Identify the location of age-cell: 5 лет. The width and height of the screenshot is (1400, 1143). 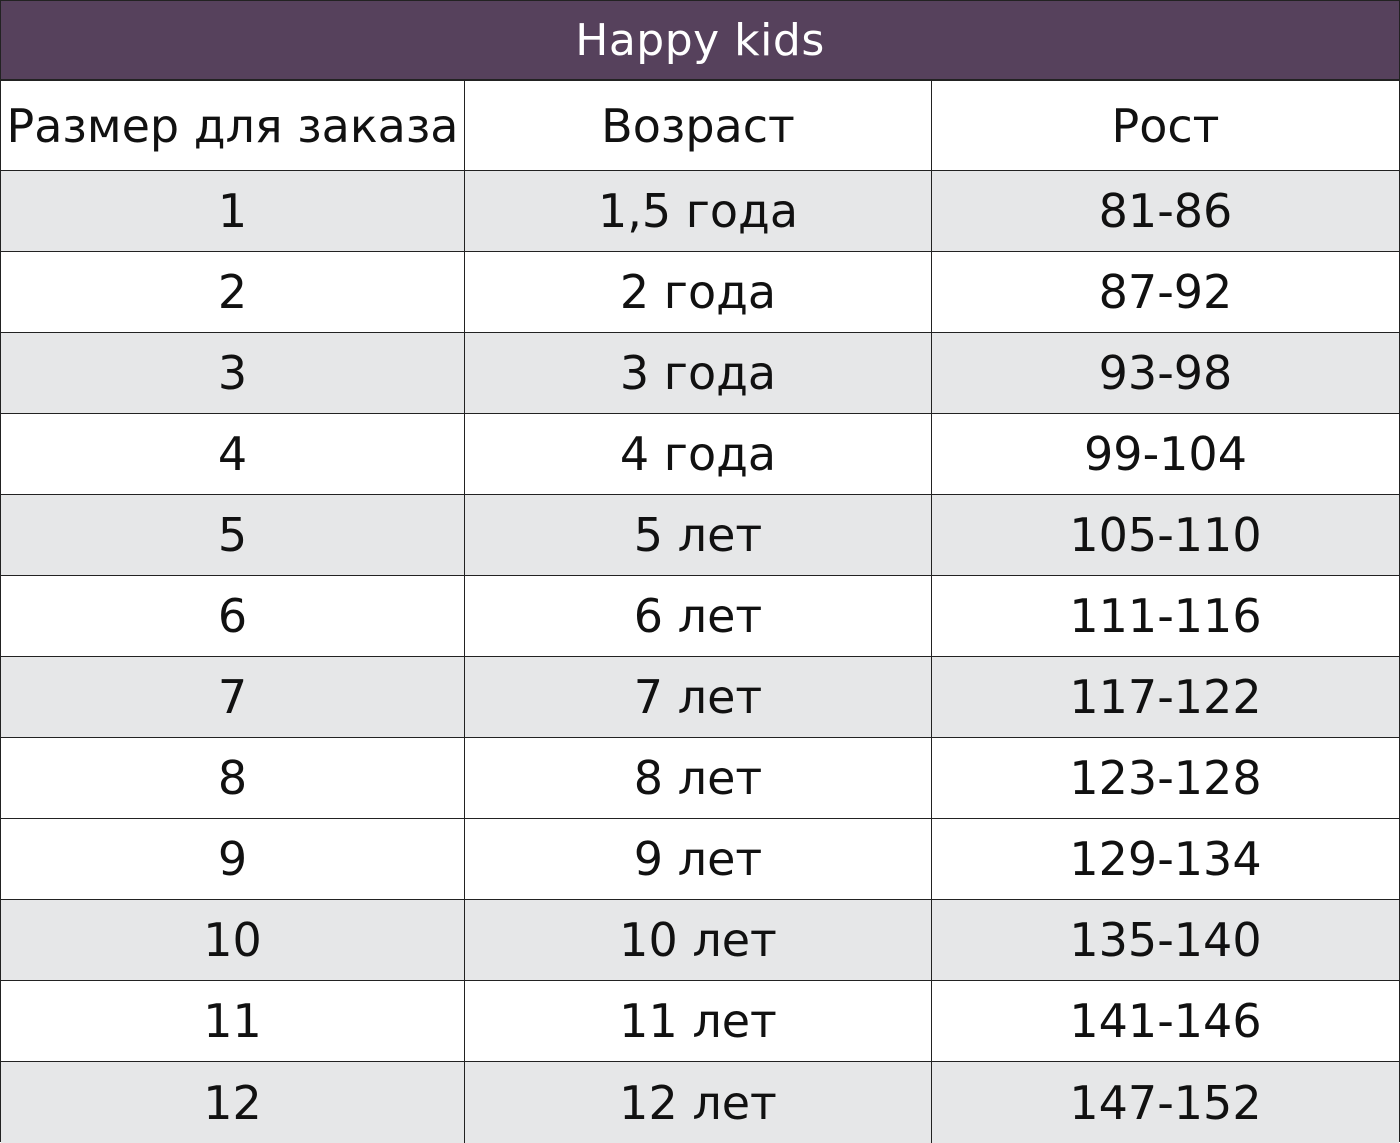
(698, 535).